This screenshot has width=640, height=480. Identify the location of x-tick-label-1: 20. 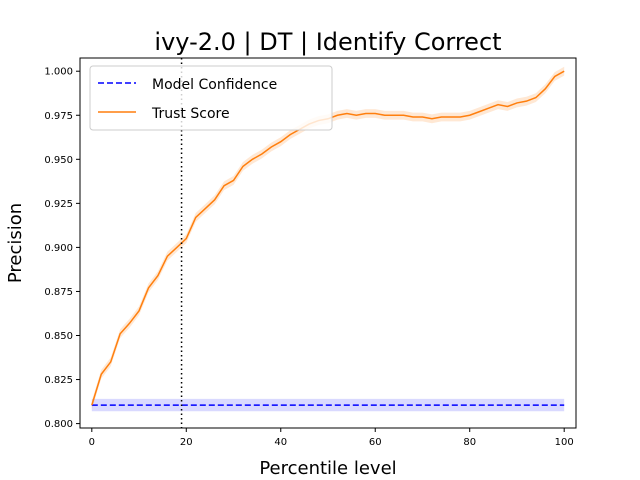
(186, 442).